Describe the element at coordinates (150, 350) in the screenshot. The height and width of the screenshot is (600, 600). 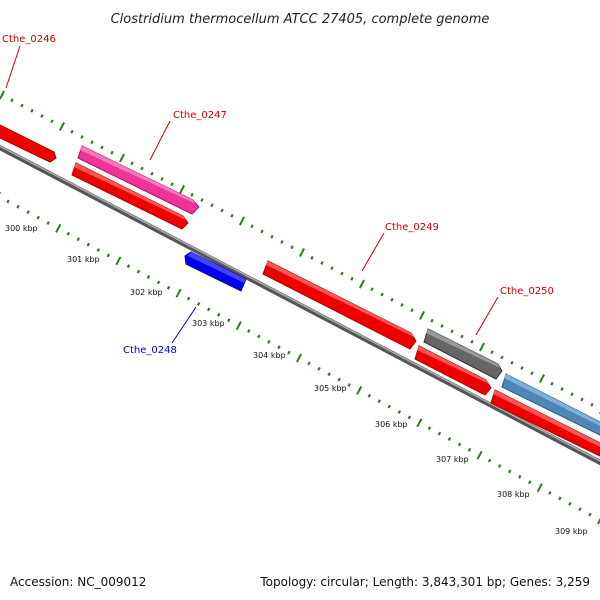
I see `gene-label-cthe-0248: Cthe_0248` at that location.